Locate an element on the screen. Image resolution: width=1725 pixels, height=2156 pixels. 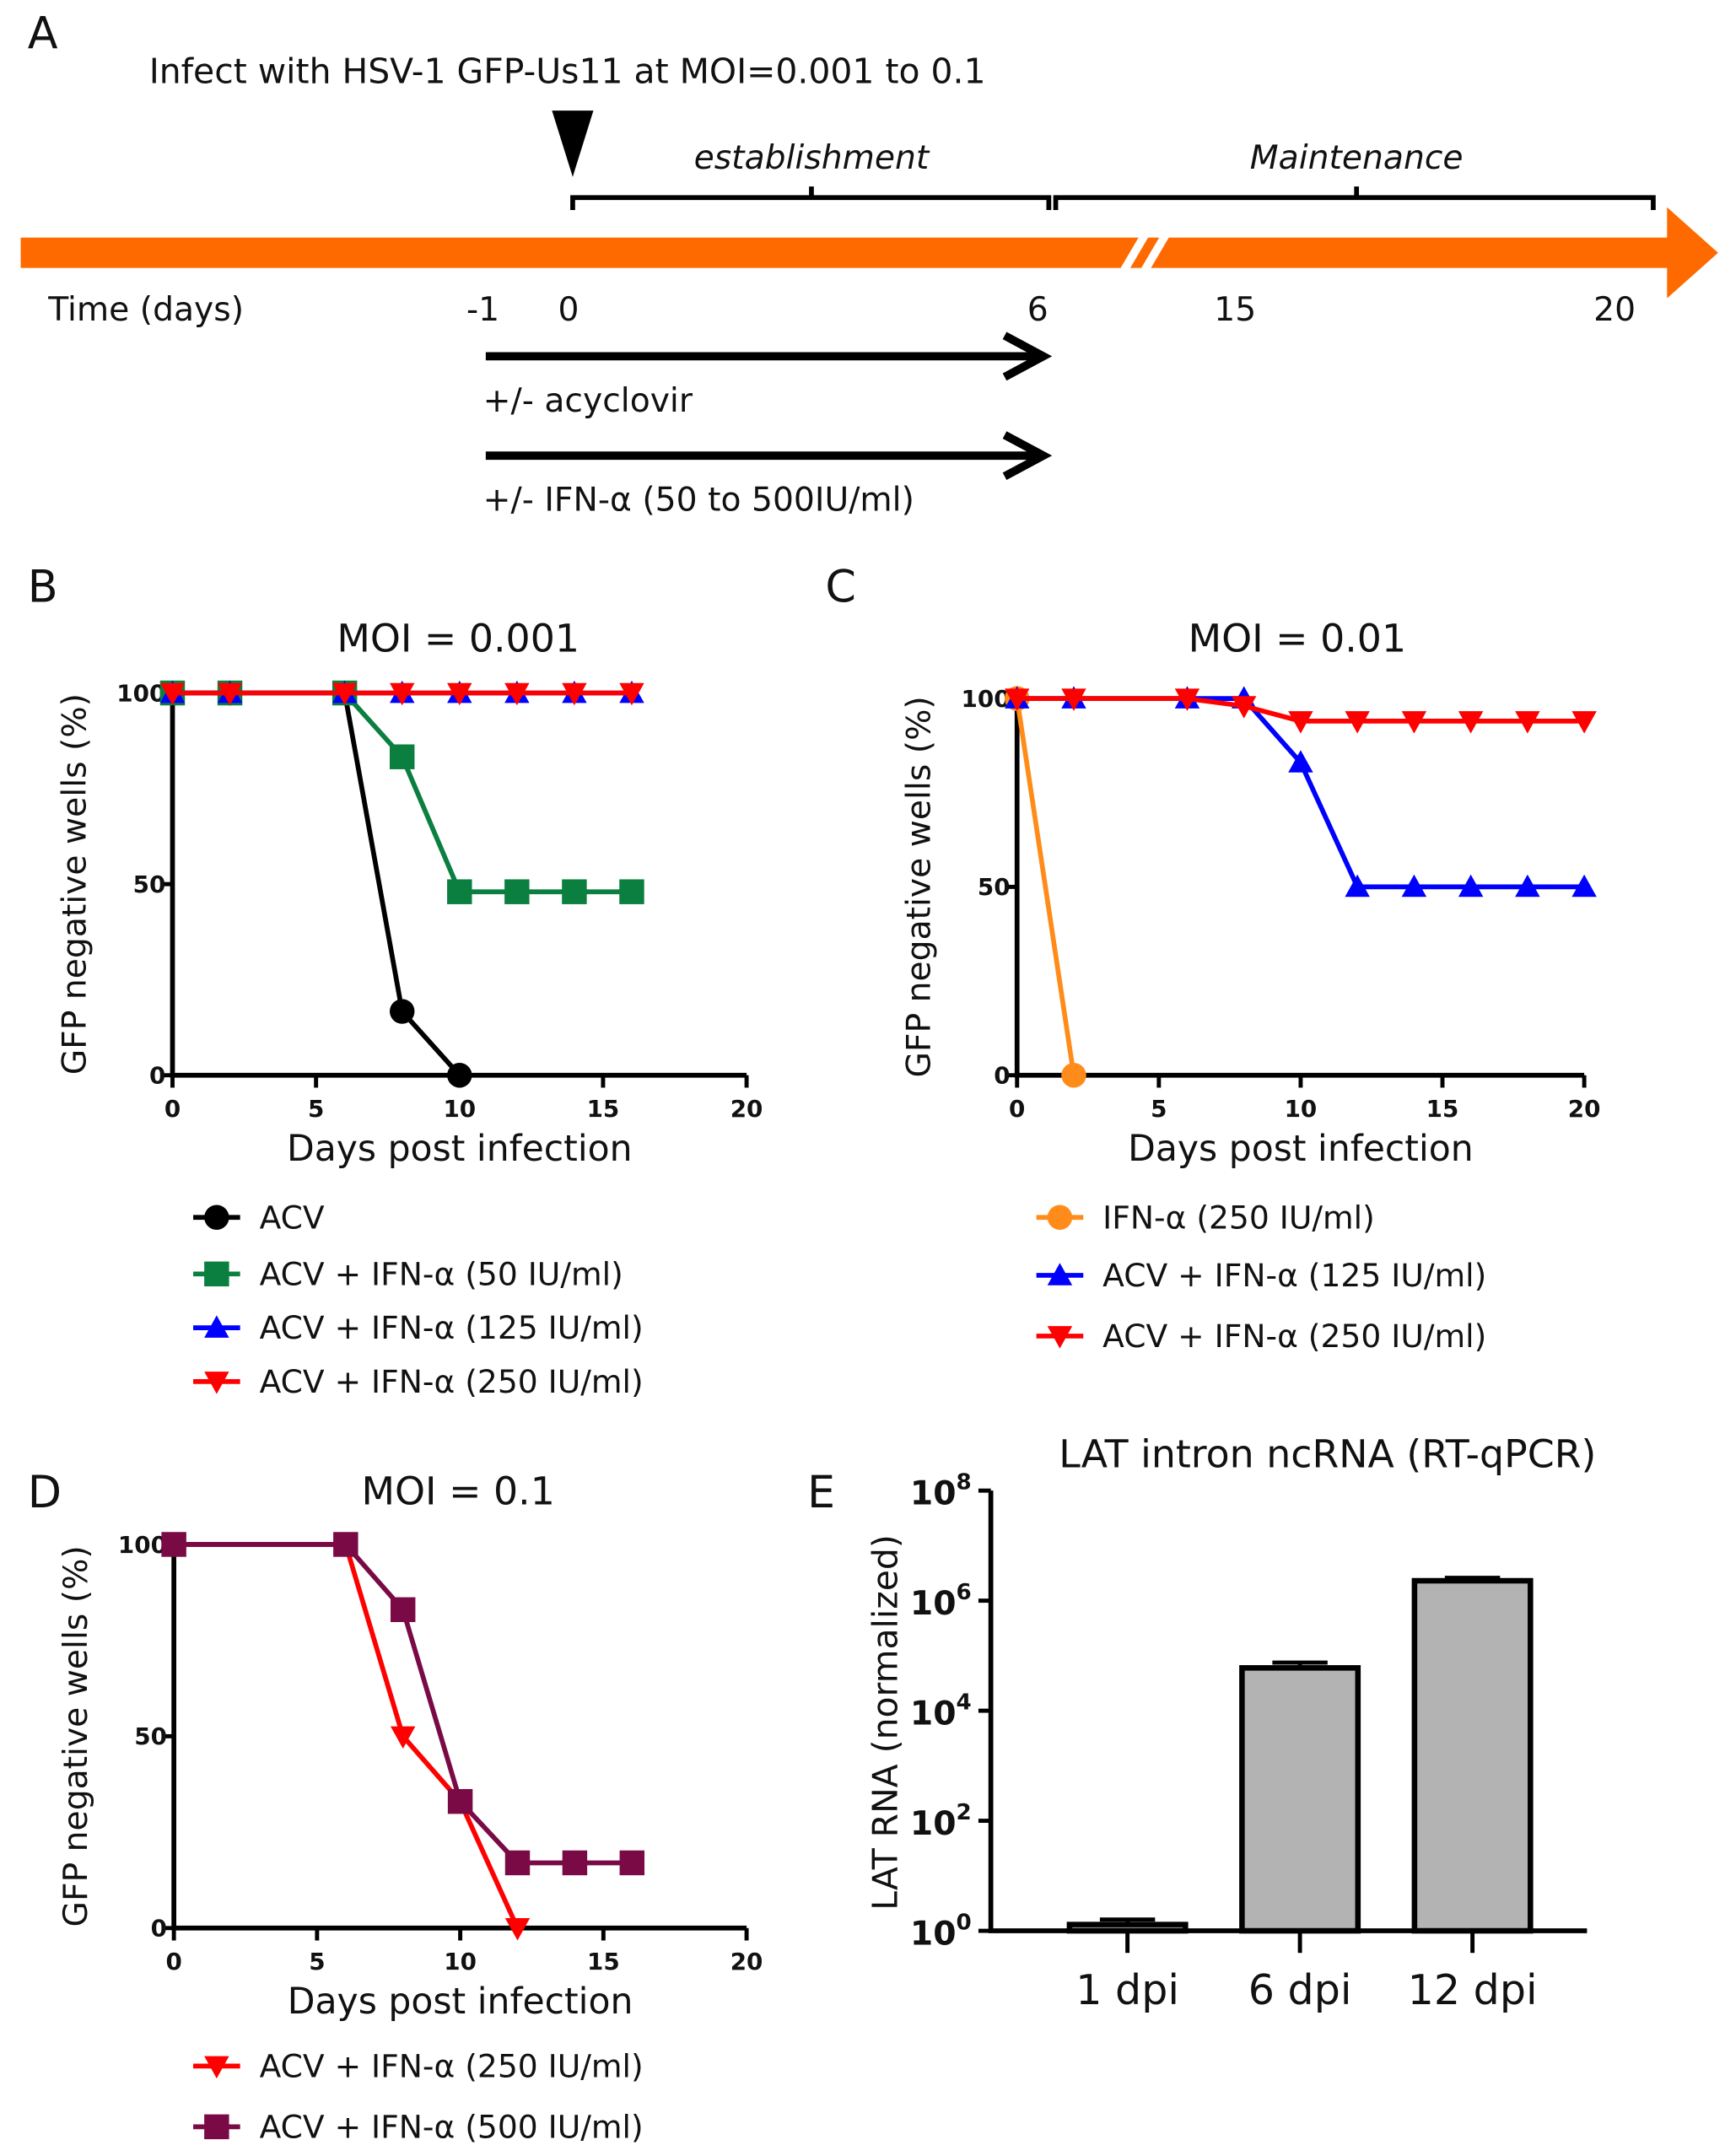
treatment-acyclovir: +/- acyclovir is located at coordinates (588, 401).